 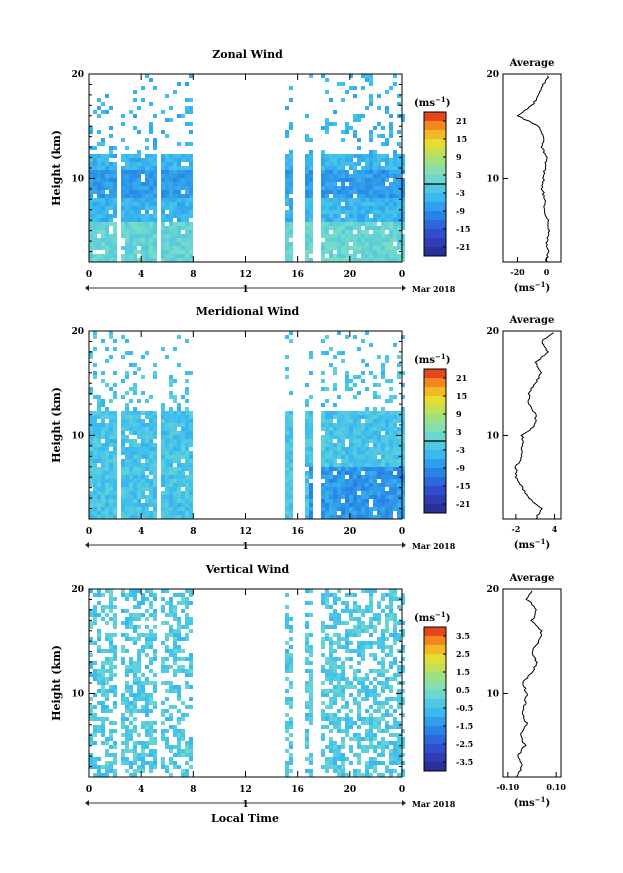 I want to click on heatmap-cells, so click(x=247, y=683).